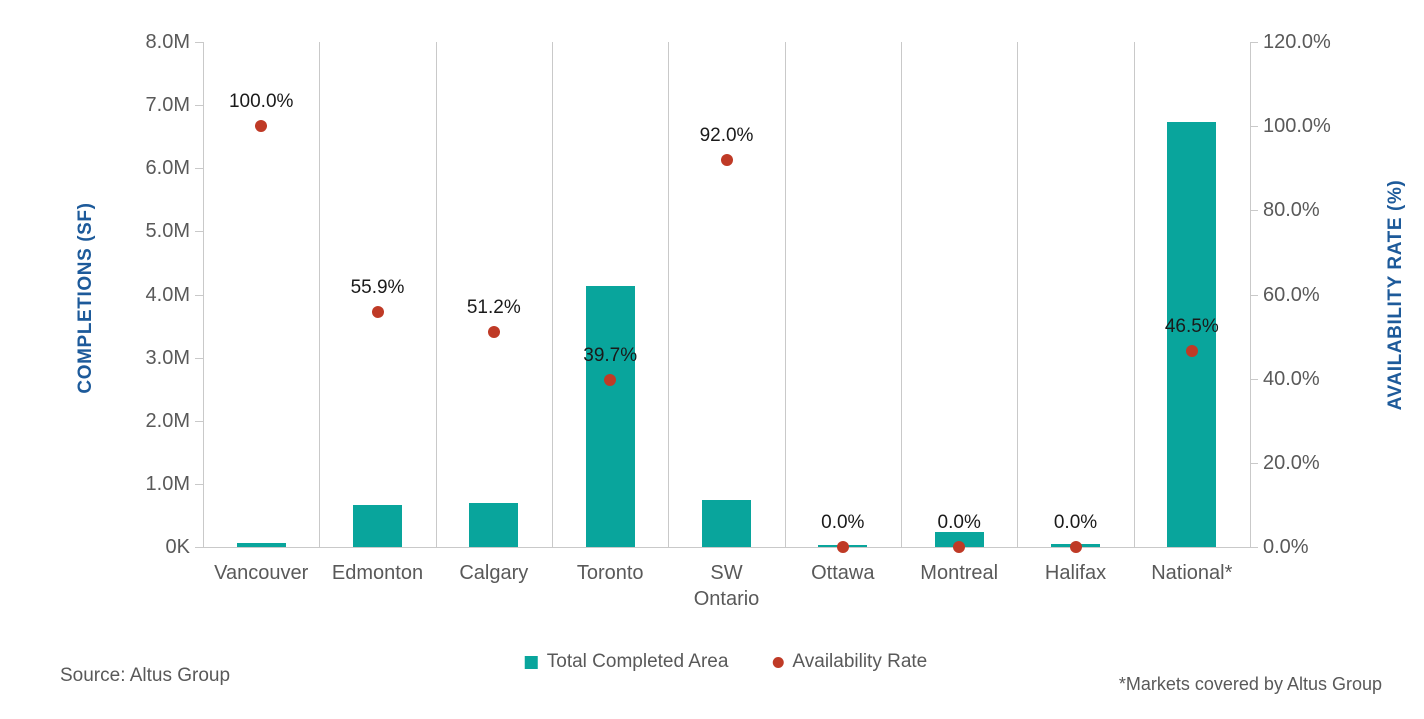 This screenshot has height=719, width=1424. I want to click on right-tick-label: 0.0%, so click(1286, 547).